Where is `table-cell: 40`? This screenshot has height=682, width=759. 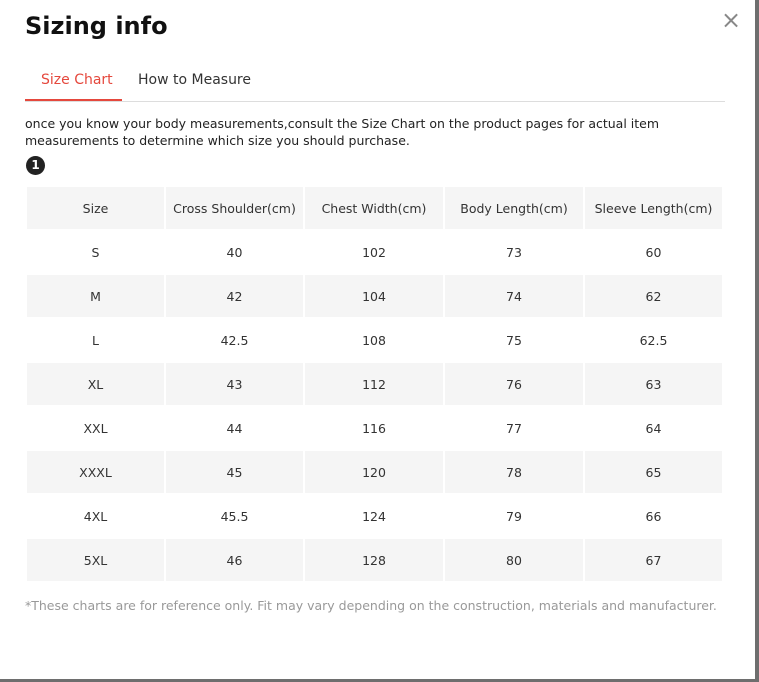
table-cell: 40 is located at coordinates (234, 252).